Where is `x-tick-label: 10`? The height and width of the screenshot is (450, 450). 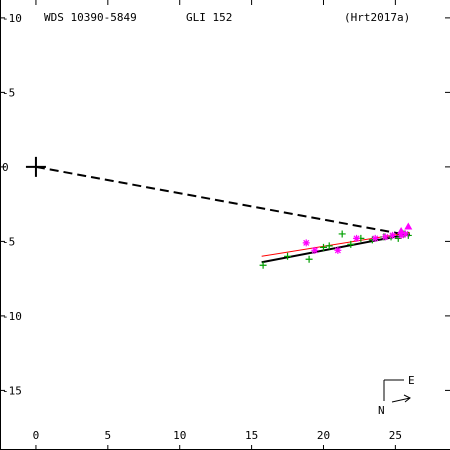
x-tick-label: 10 is located at coordinates (179, 435).